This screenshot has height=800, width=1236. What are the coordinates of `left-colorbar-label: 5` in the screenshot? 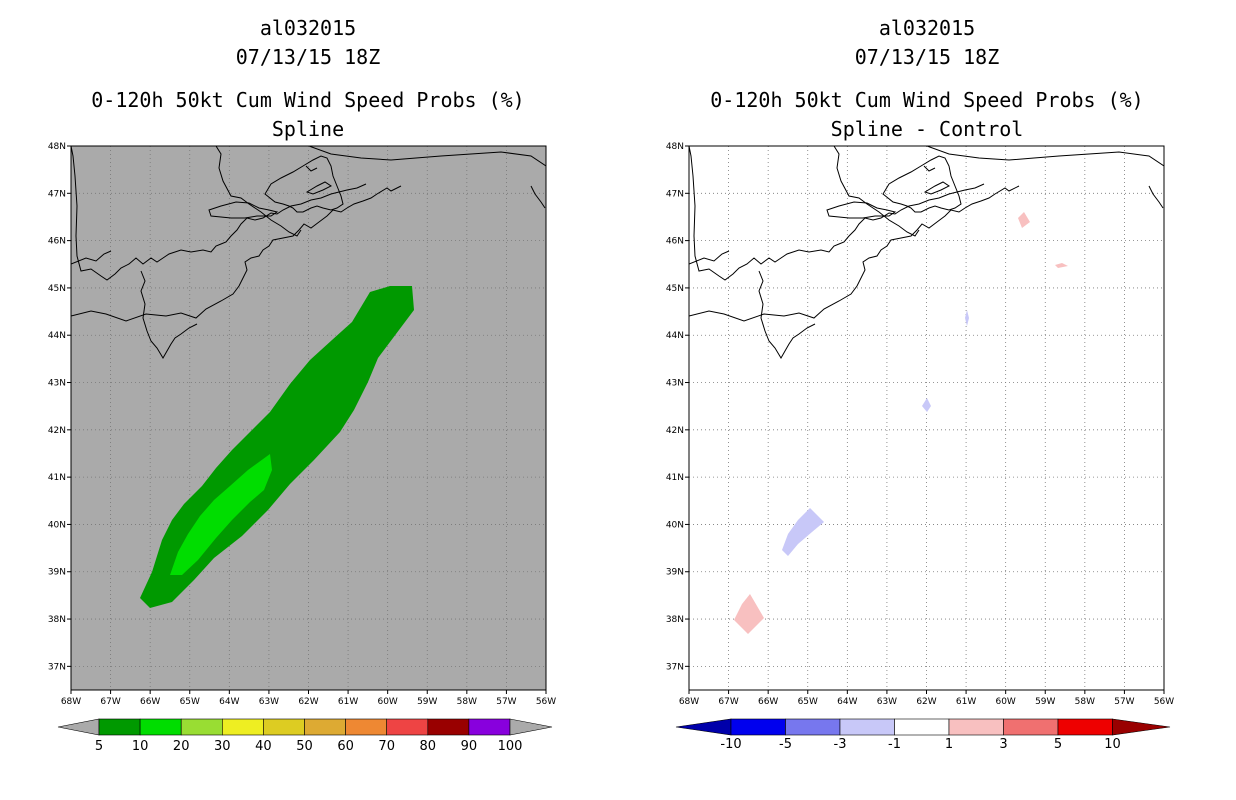 It's located at (99, 746).